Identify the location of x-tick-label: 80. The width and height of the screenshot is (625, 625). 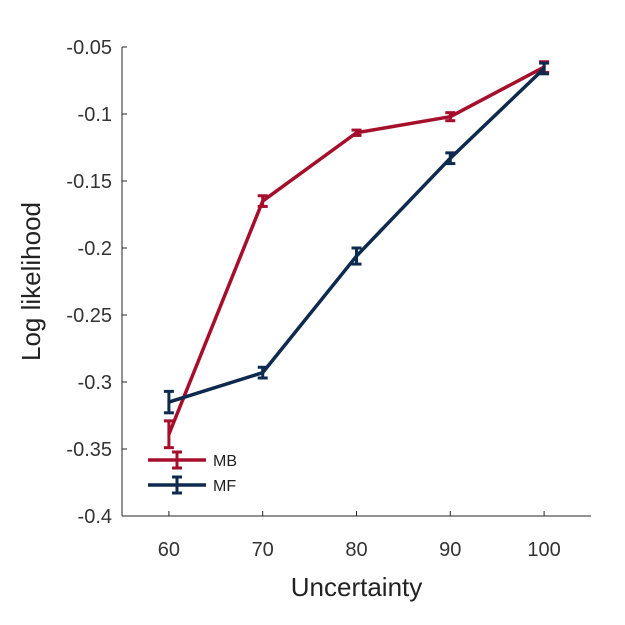
(356, 550).